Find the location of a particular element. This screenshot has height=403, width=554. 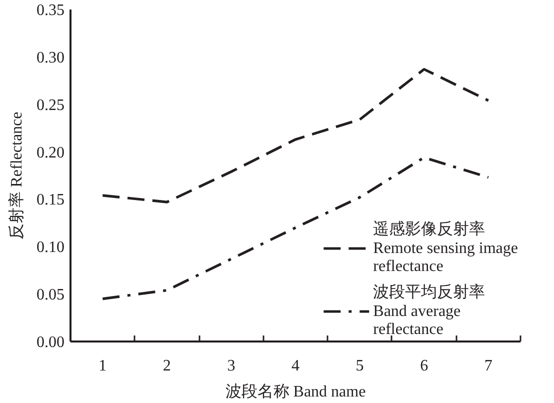

y-tick-label: 0.20 is located at coordinates (50, 153).